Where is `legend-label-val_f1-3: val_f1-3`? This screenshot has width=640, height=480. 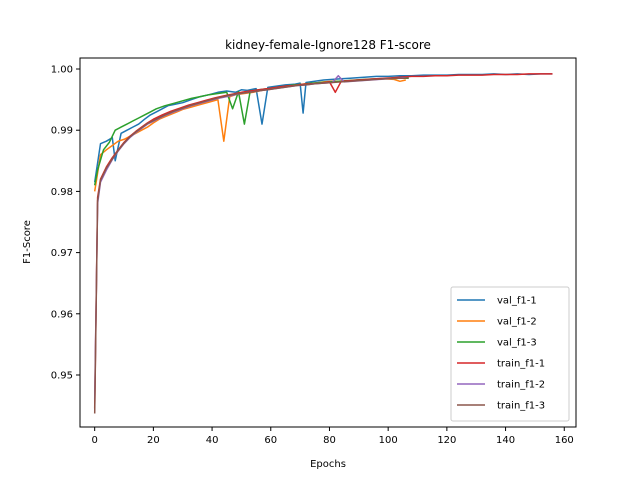
legend-label-val_f1-3: val_f1-3 is located at coordinates (517, 343).